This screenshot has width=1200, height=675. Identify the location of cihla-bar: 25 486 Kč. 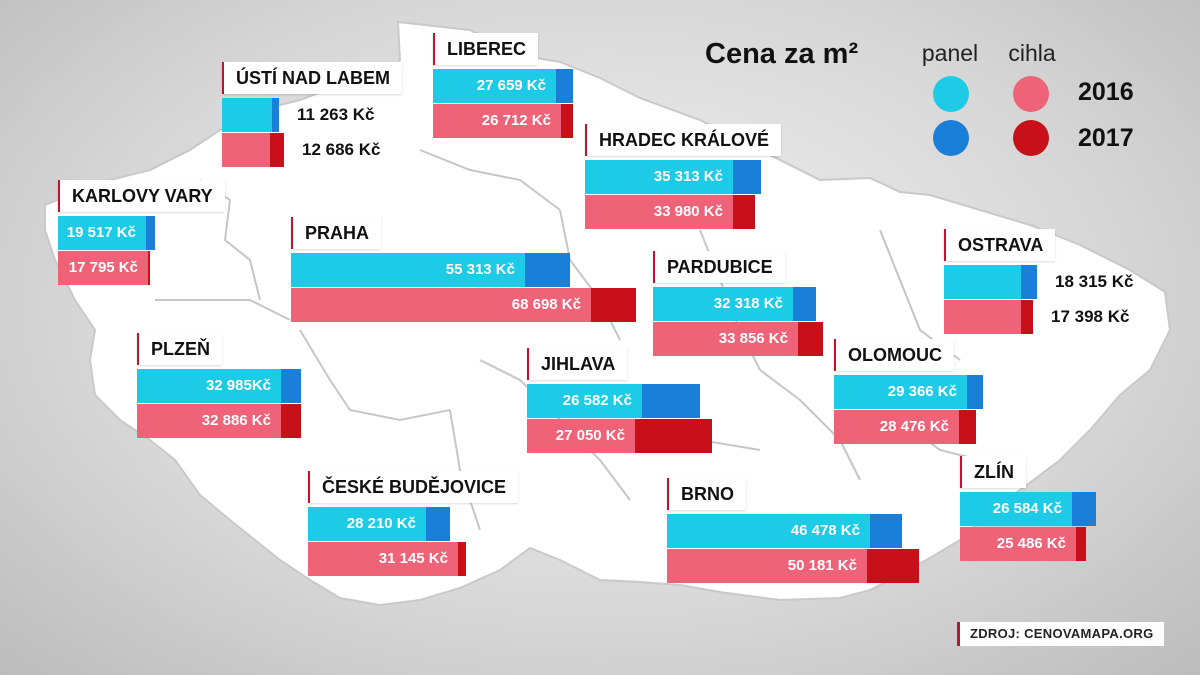
(1023, 544).